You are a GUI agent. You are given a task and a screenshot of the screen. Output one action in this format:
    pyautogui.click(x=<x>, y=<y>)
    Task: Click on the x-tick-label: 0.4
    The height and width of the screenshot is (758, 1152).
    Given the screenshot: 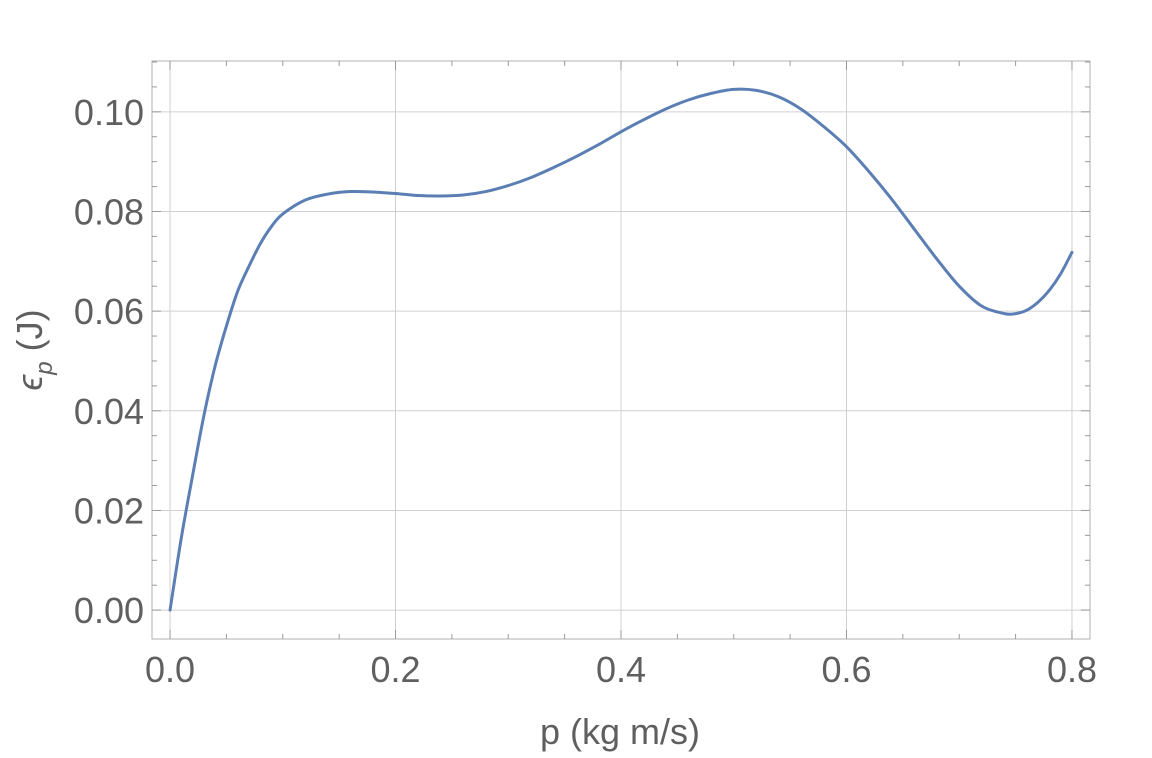 What is the action you would take?
    pyautogui.click(x=621, y=669)
    